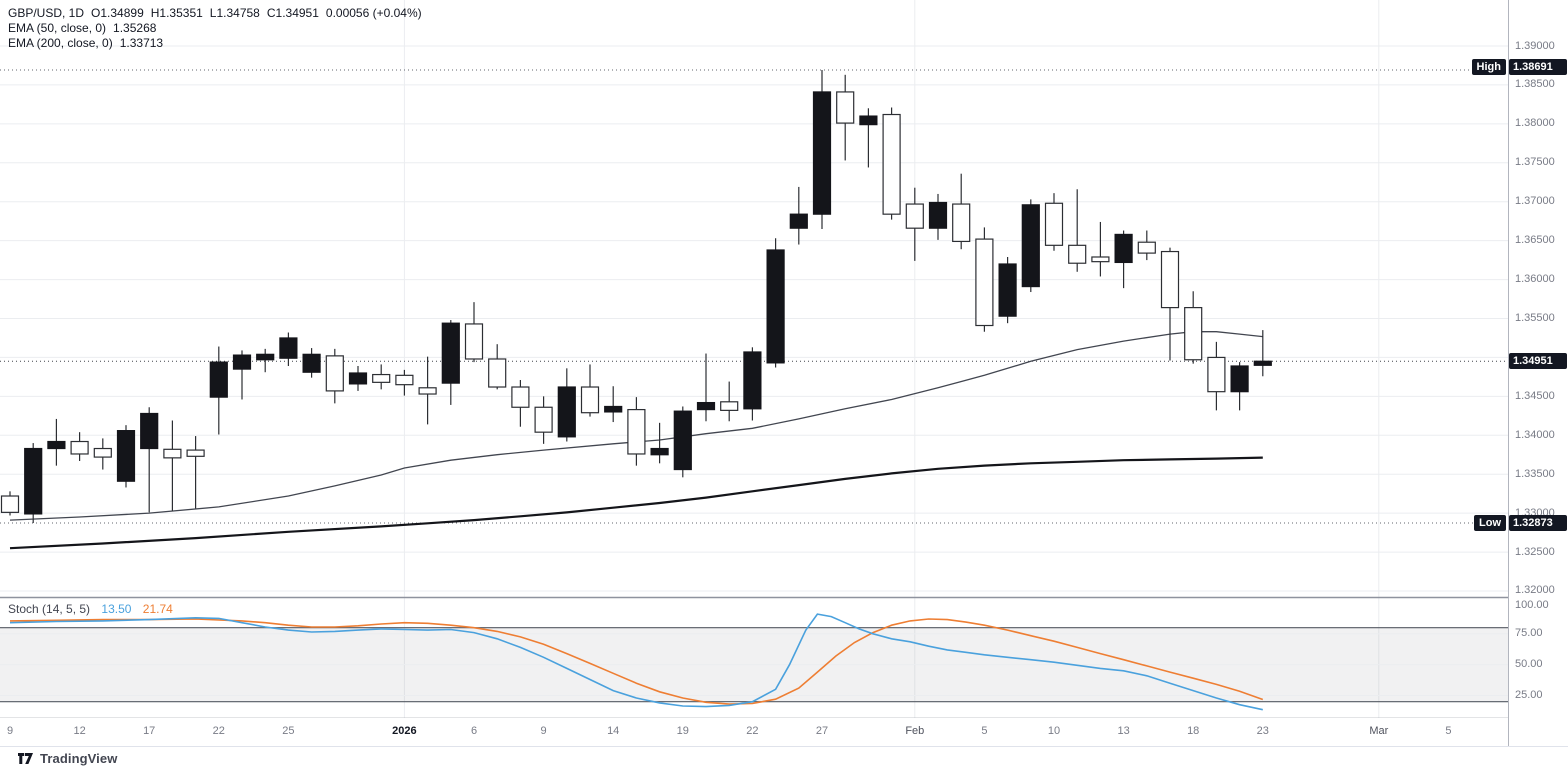 Image resolution: width=1568 pixels, height=771 pixels. What do you see at coordinates (1262, 731) in the screenshot?
I see `time-tick-label: 23` at bounding box center [1262, 731].